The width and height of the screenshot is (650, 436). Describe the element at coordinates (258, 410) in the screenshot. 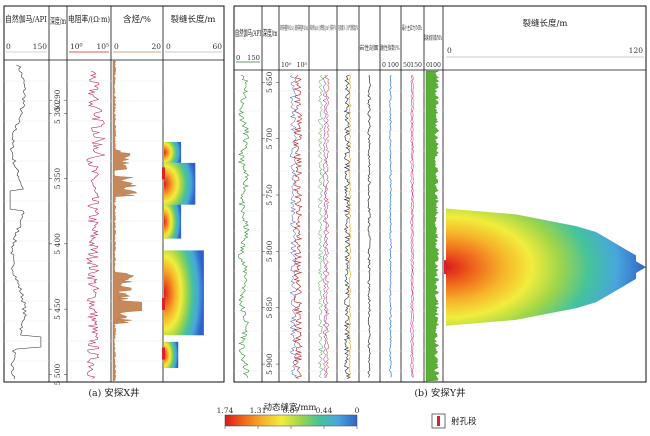

I see `colorbar-tick-label: 1.31` at that location.